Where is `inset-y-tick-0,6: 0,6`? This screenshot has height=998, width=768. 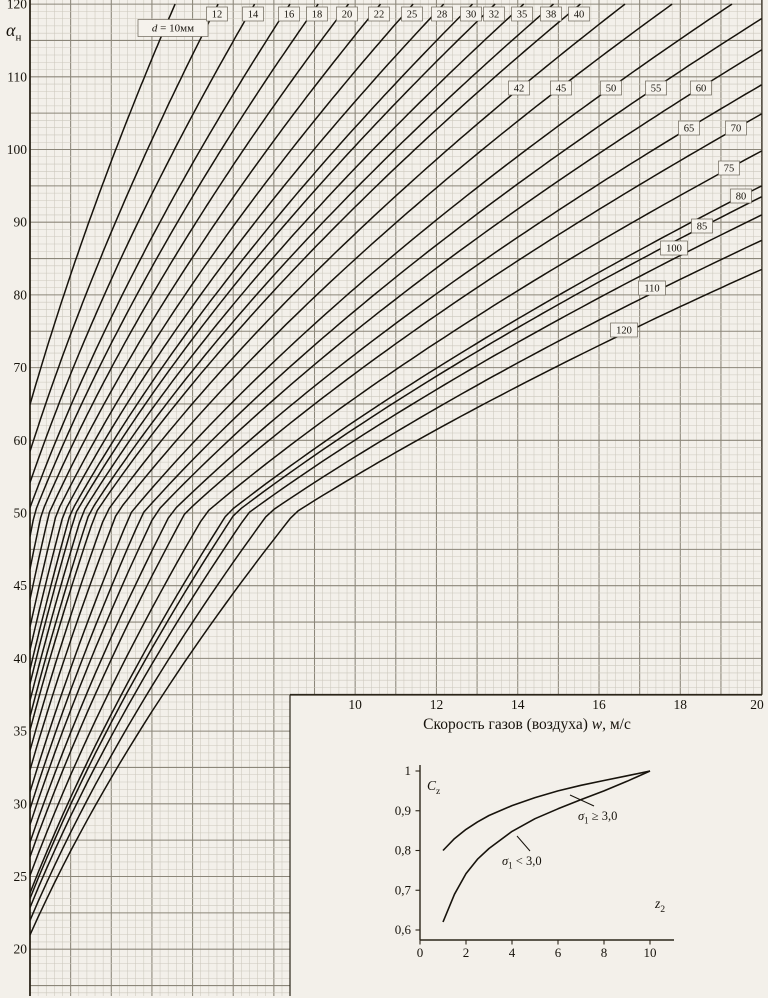
inset-y-tick-0,6: 0,6 is located at coordinates (403, 929).